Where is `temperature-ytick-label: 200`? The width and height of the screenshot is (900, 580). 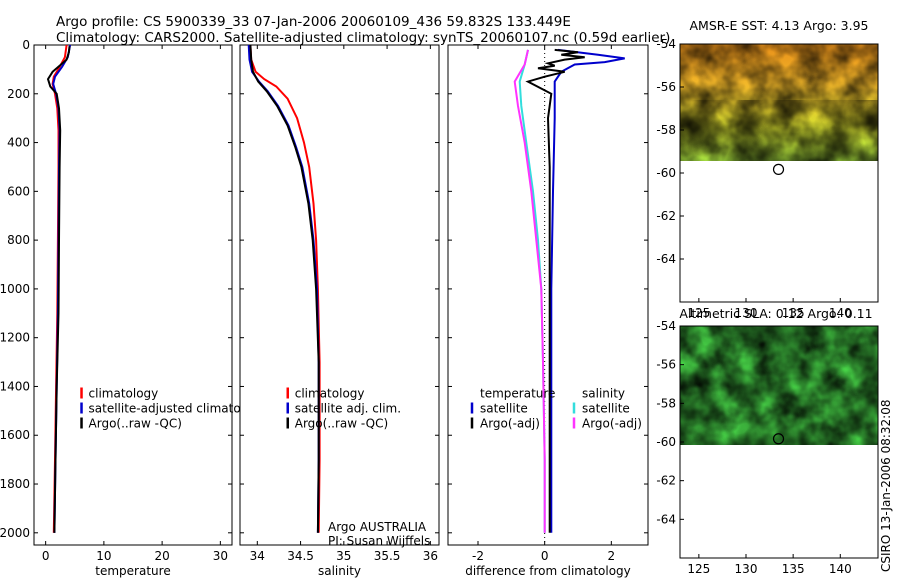
temperature-ytick-label: 200 is located at coordinates (18, 94).